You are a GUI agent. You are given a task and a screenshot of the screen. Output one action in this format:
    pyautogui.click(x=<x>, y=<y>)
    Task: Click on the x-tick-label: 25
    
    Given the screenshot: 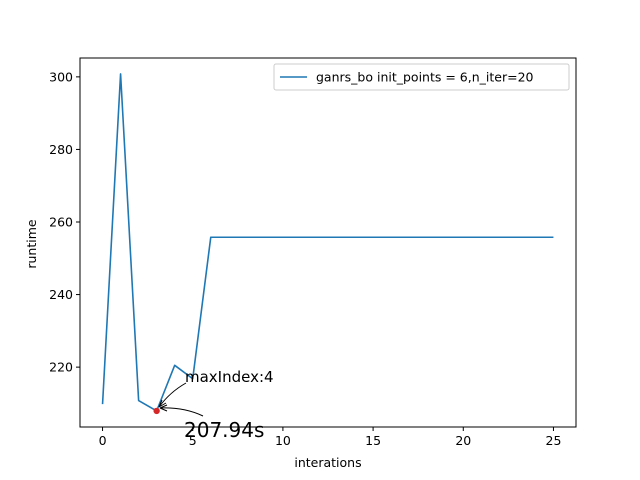 What is the action you would take?
    pyautogui.click(x=554, y=440)
    